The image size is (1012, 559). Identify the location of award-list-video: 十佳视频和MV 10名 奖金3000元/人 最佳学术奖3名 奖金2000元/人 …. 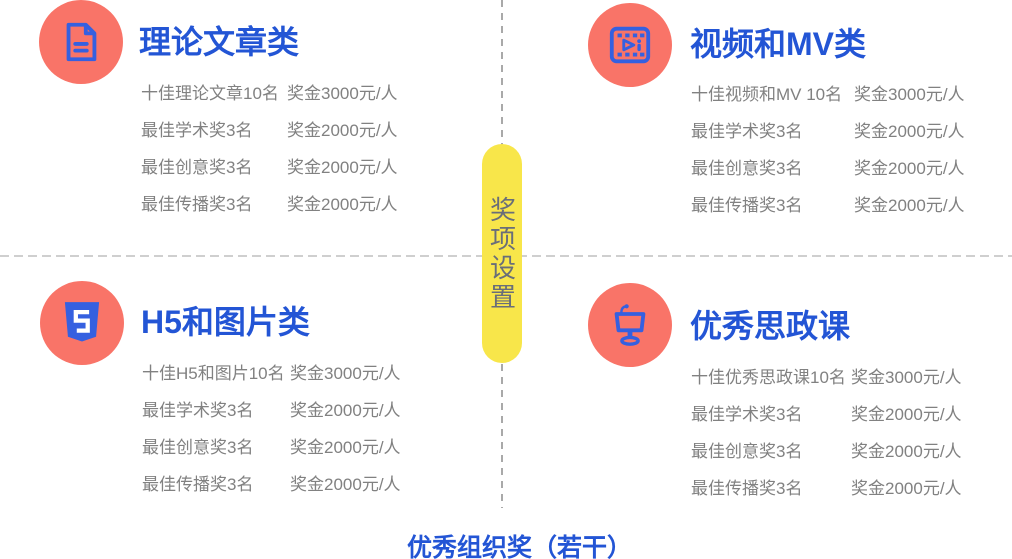
(828, 159).